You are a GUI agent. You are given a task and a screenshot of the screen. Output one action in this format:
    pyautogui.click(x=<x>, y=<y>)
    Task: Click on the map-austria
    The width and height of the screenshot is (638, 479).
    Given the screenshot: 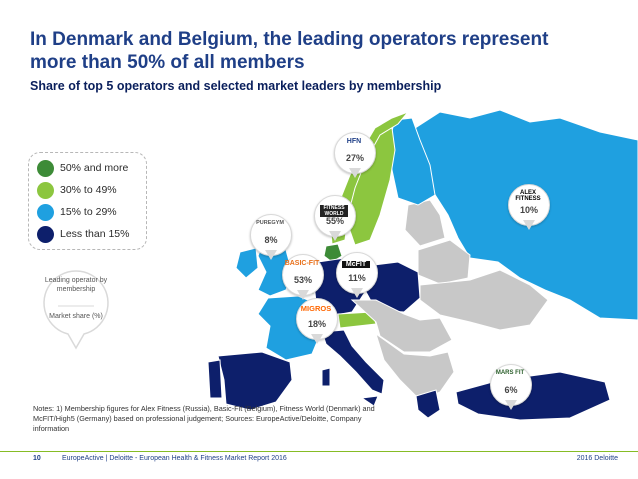 What is the action you would take?
    pyautogui.click(x=357, y=320)
    